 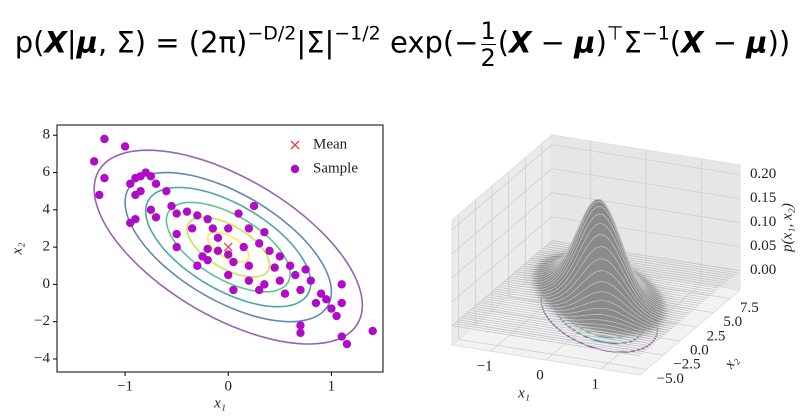 I want to click on z-tick-label: 0.20, so click(x=763, y=174).